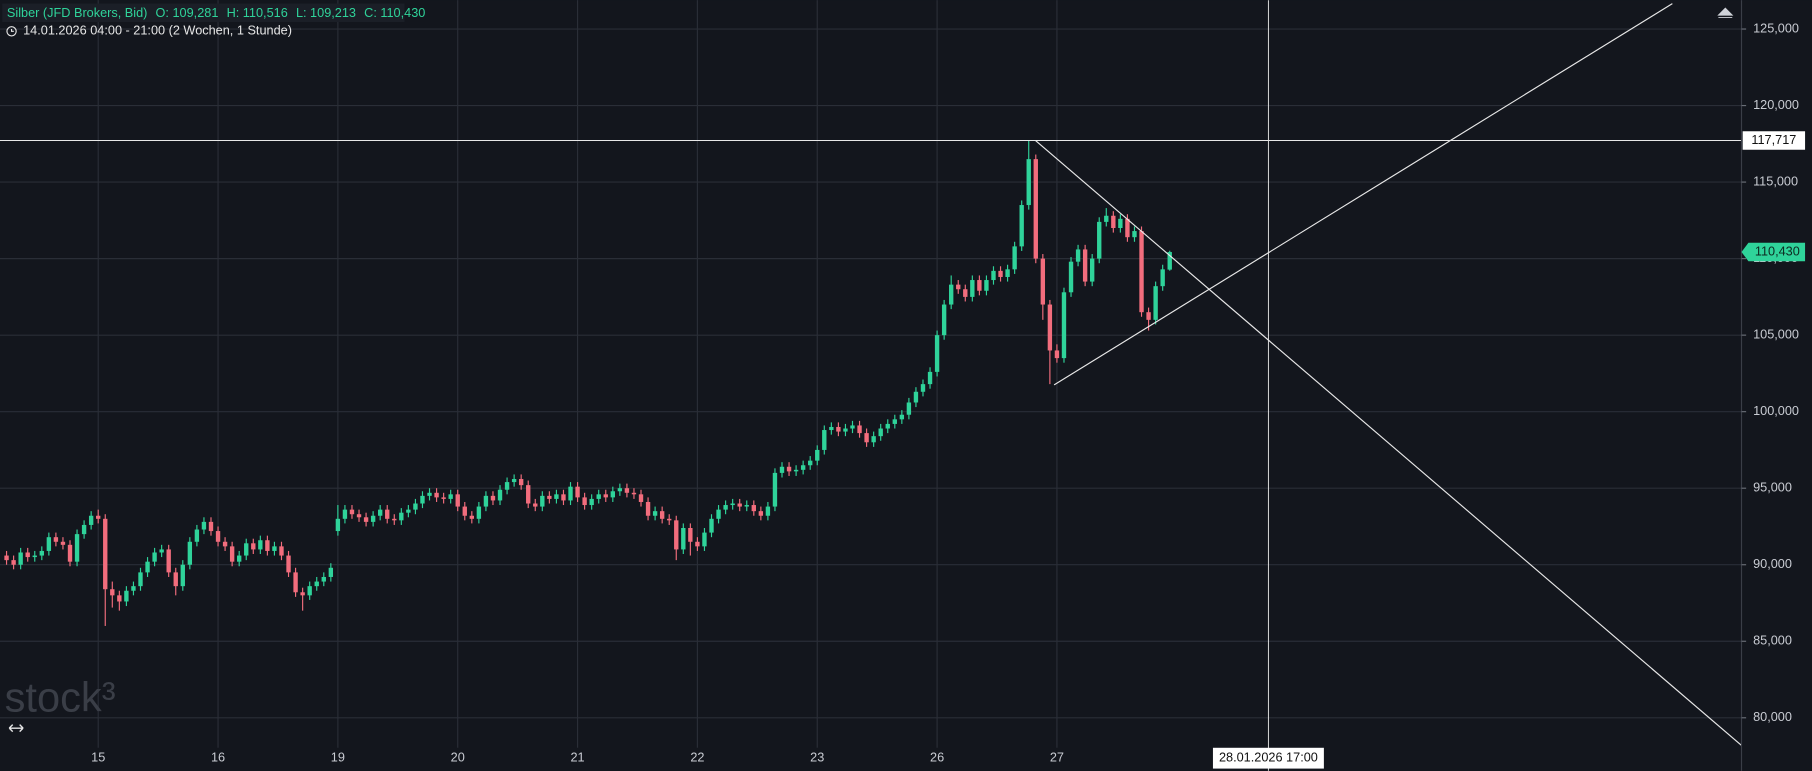  I want to click on ohlc-label: H: 110,516, so click(257, 12).